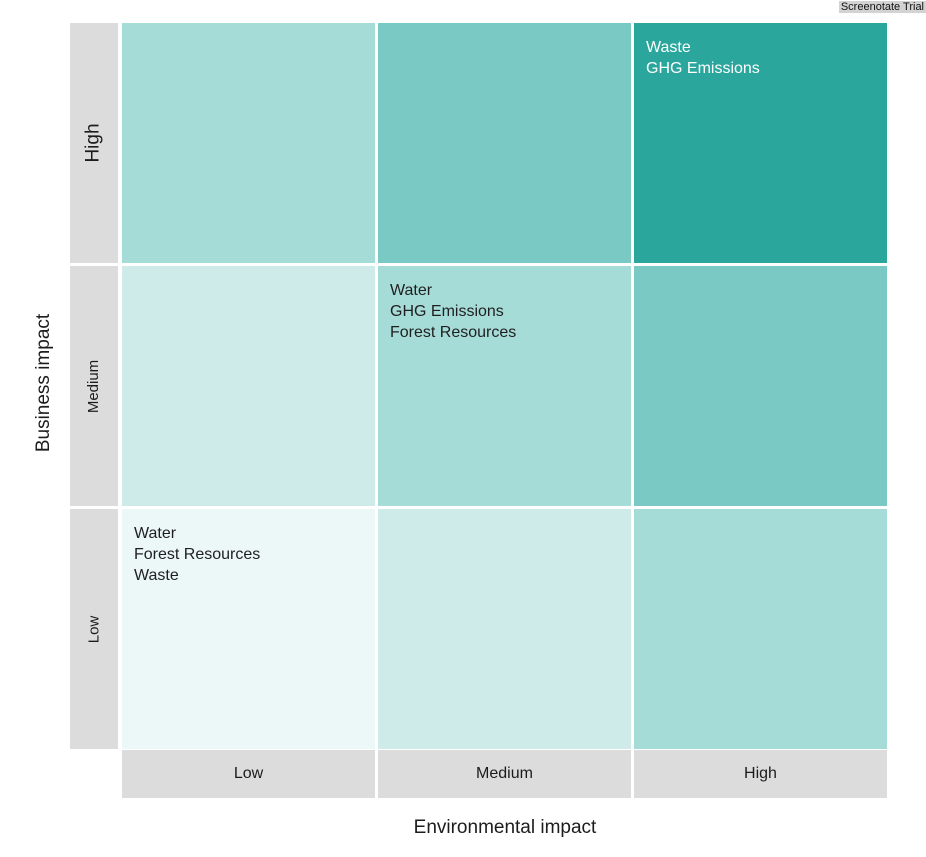  Describe the element at coordinates (248, 143) in the screenshot. I see `heatmap-cell-low-env-high-biz` at that location.